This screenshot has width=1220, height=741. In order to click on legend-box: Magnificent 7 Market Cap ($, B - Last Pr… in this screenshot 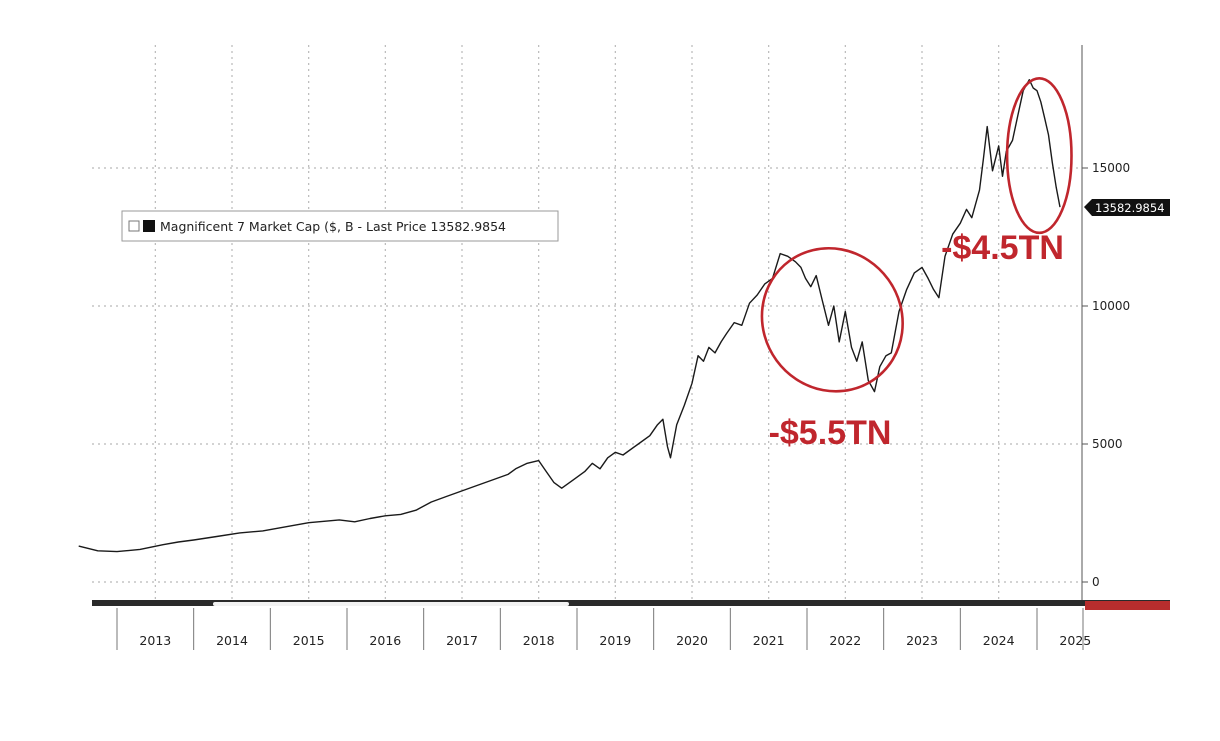, I will do `click(340, 226)`.